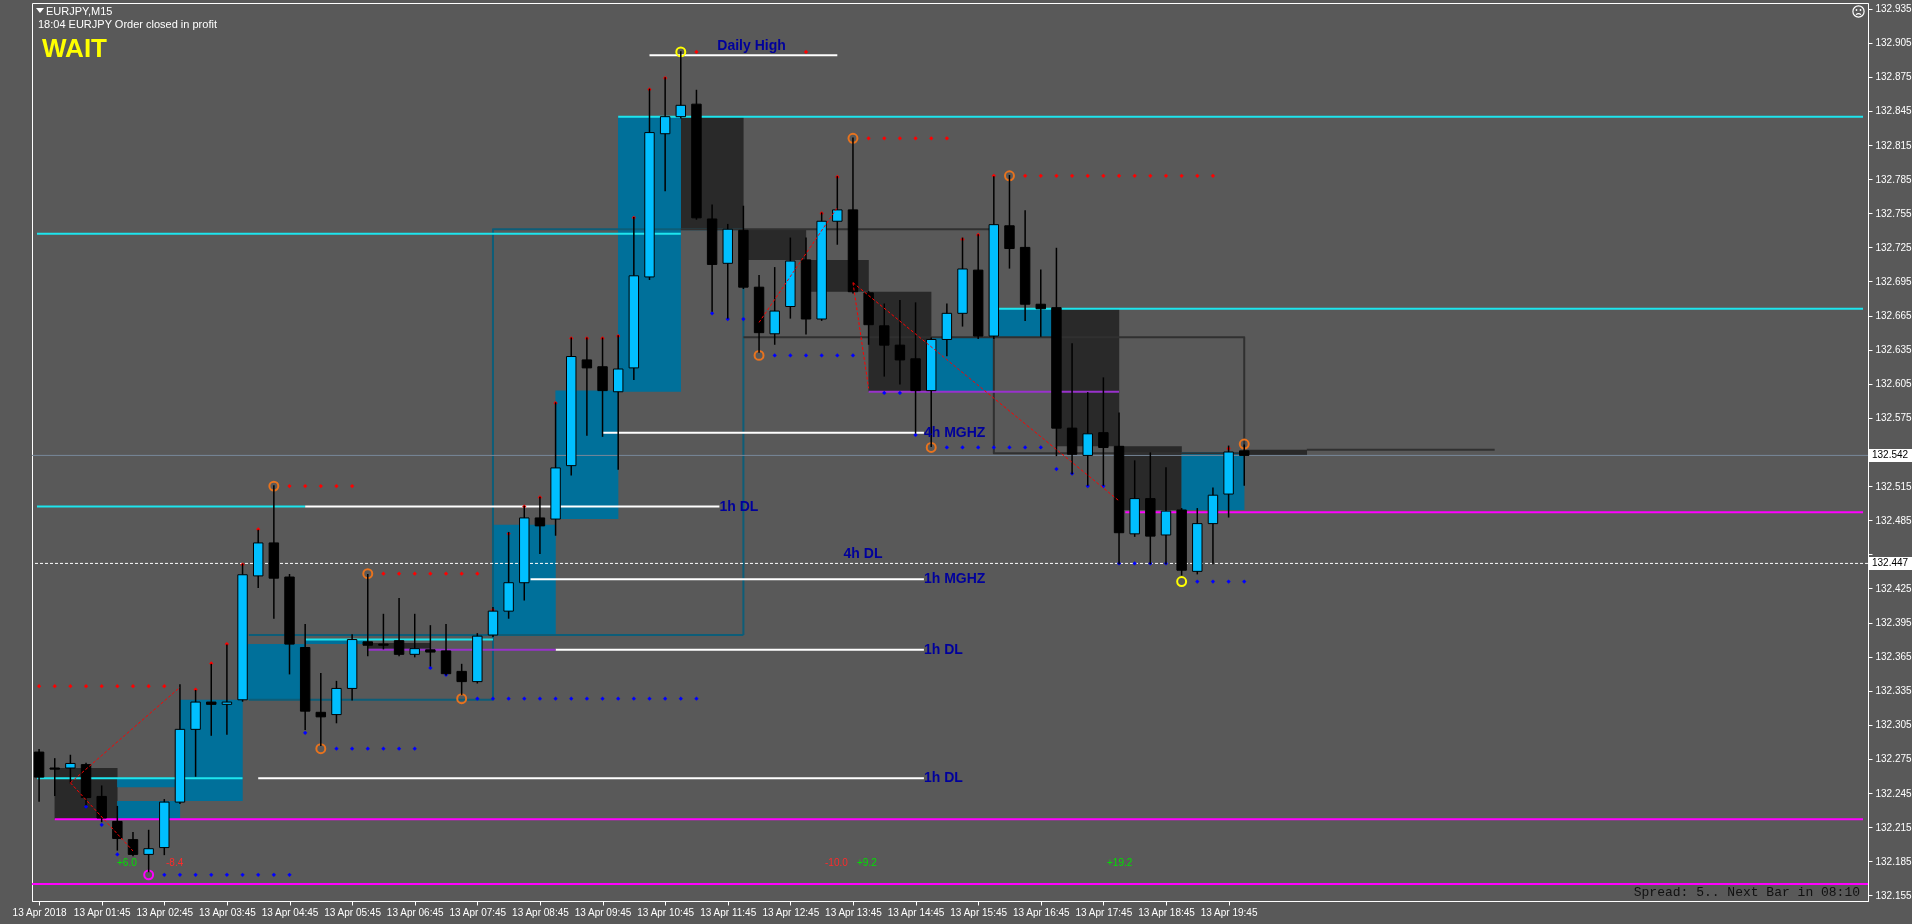 The width and height of the screenshot is (1912, 924). What do you see at coordinates (228, 912) in the screenshot?
I see `x-tick-label: 13 Apr 03:45` at bounding box center [228, 912].